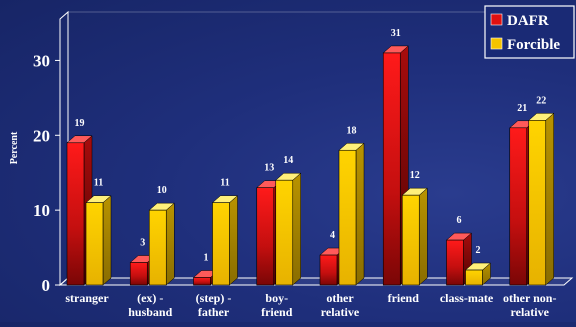 Image resolution: width=576 pixels, height=327 pixels. I want to click on category-label: father, so click(214, 312).